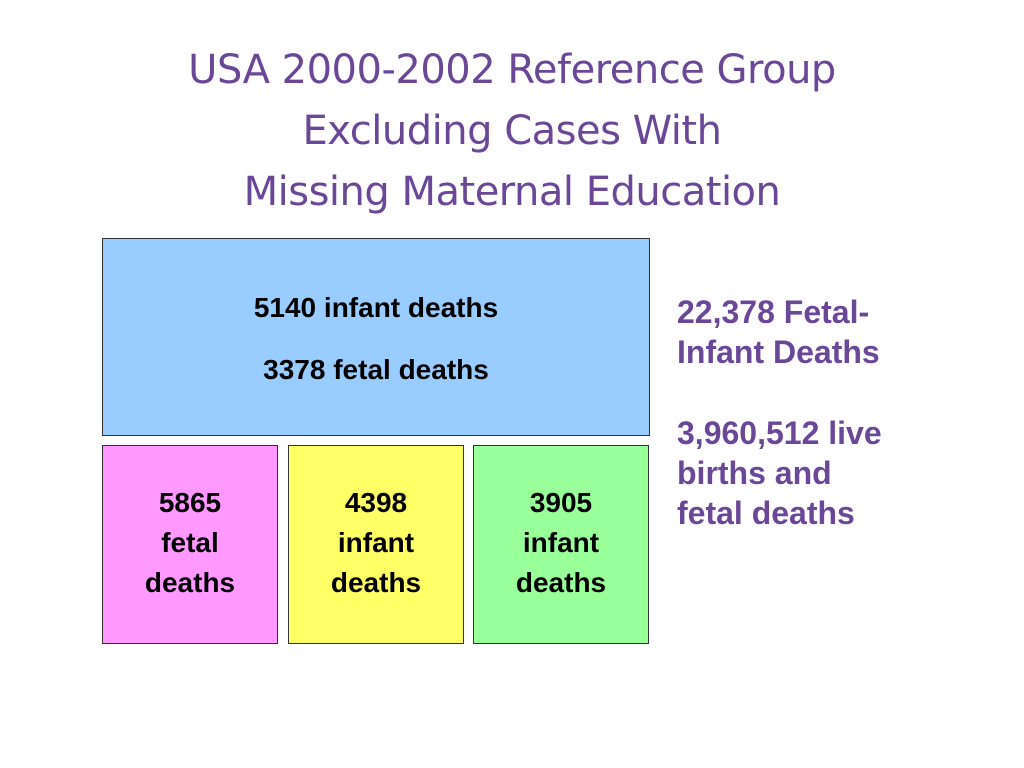 The image size is (1024, 768). Describe the element at coordinates (376, 502) in the screenshot. I see `box-newborn-care-number: 4398` at that location.